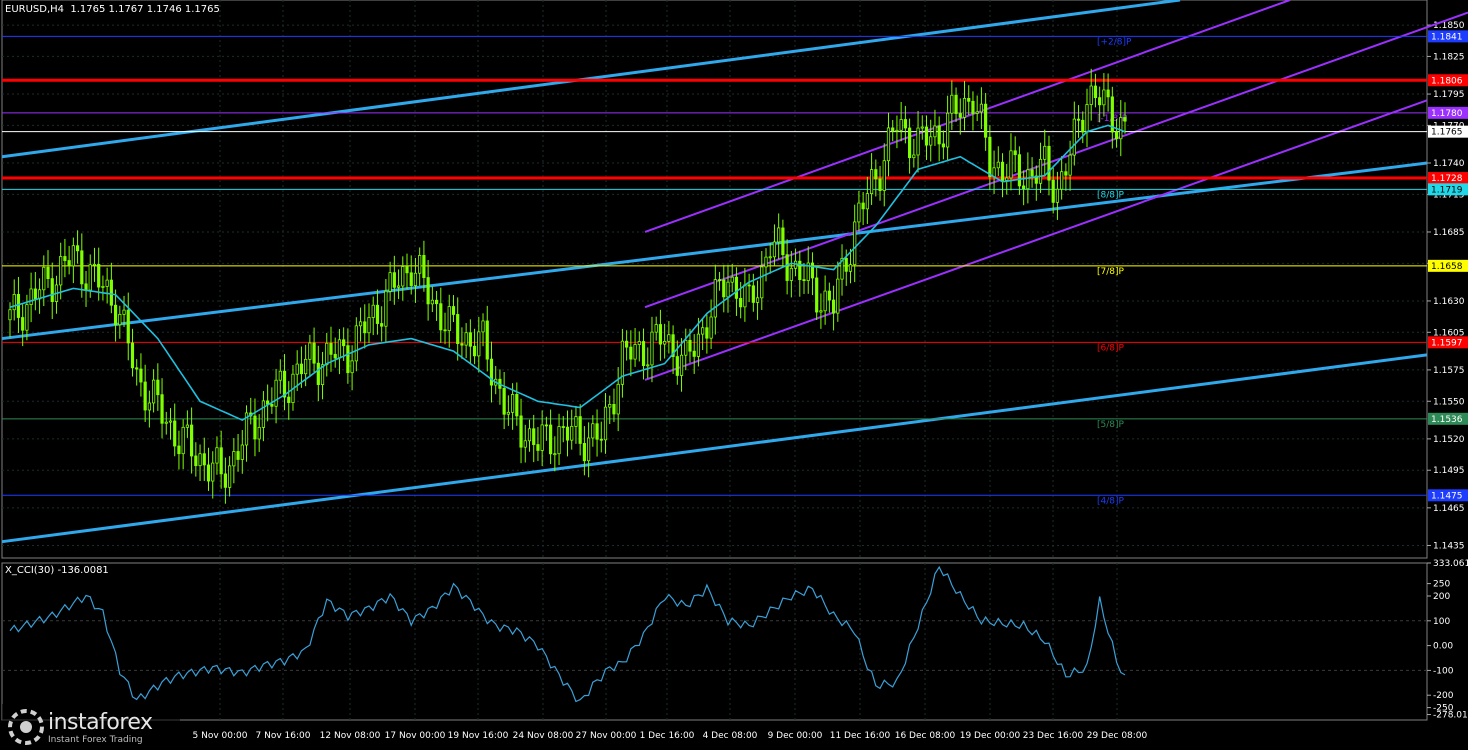  Describe the element at coordinates (1449, 333) in the screenshot. I see `price-tick-label: 1.1605` at that location.